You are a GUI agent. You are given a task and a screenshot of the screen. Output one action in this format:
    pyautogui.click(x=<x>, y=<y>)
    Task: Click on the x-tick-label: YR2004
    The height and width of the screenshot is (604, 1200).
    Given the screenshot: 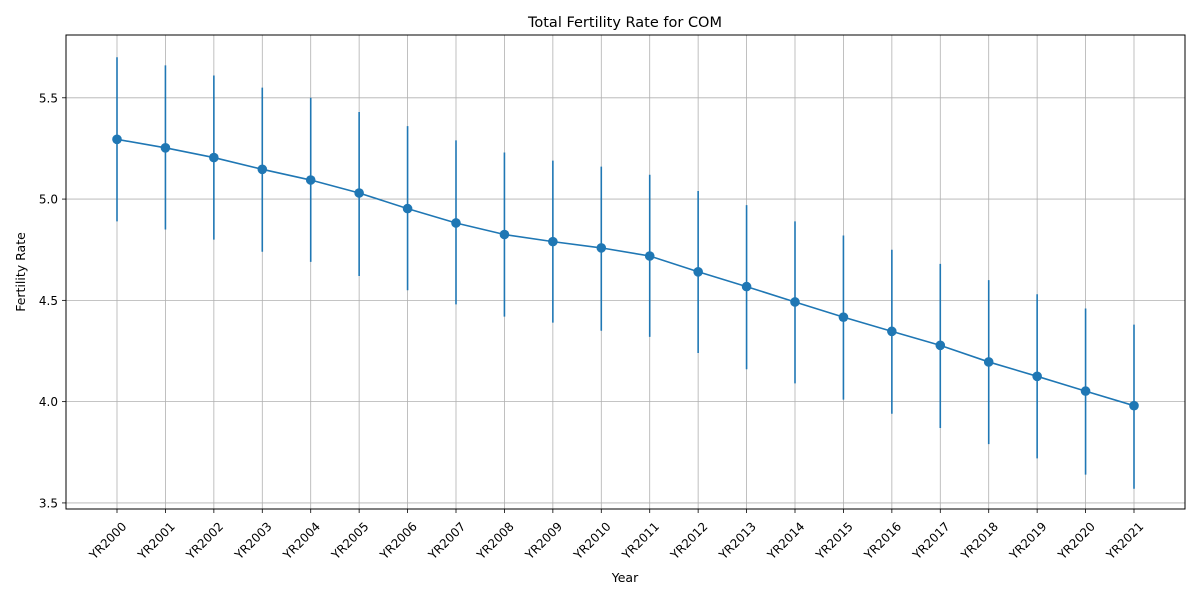 What is the action you would take?
    pyautogui.click(x=301, y=540)
    